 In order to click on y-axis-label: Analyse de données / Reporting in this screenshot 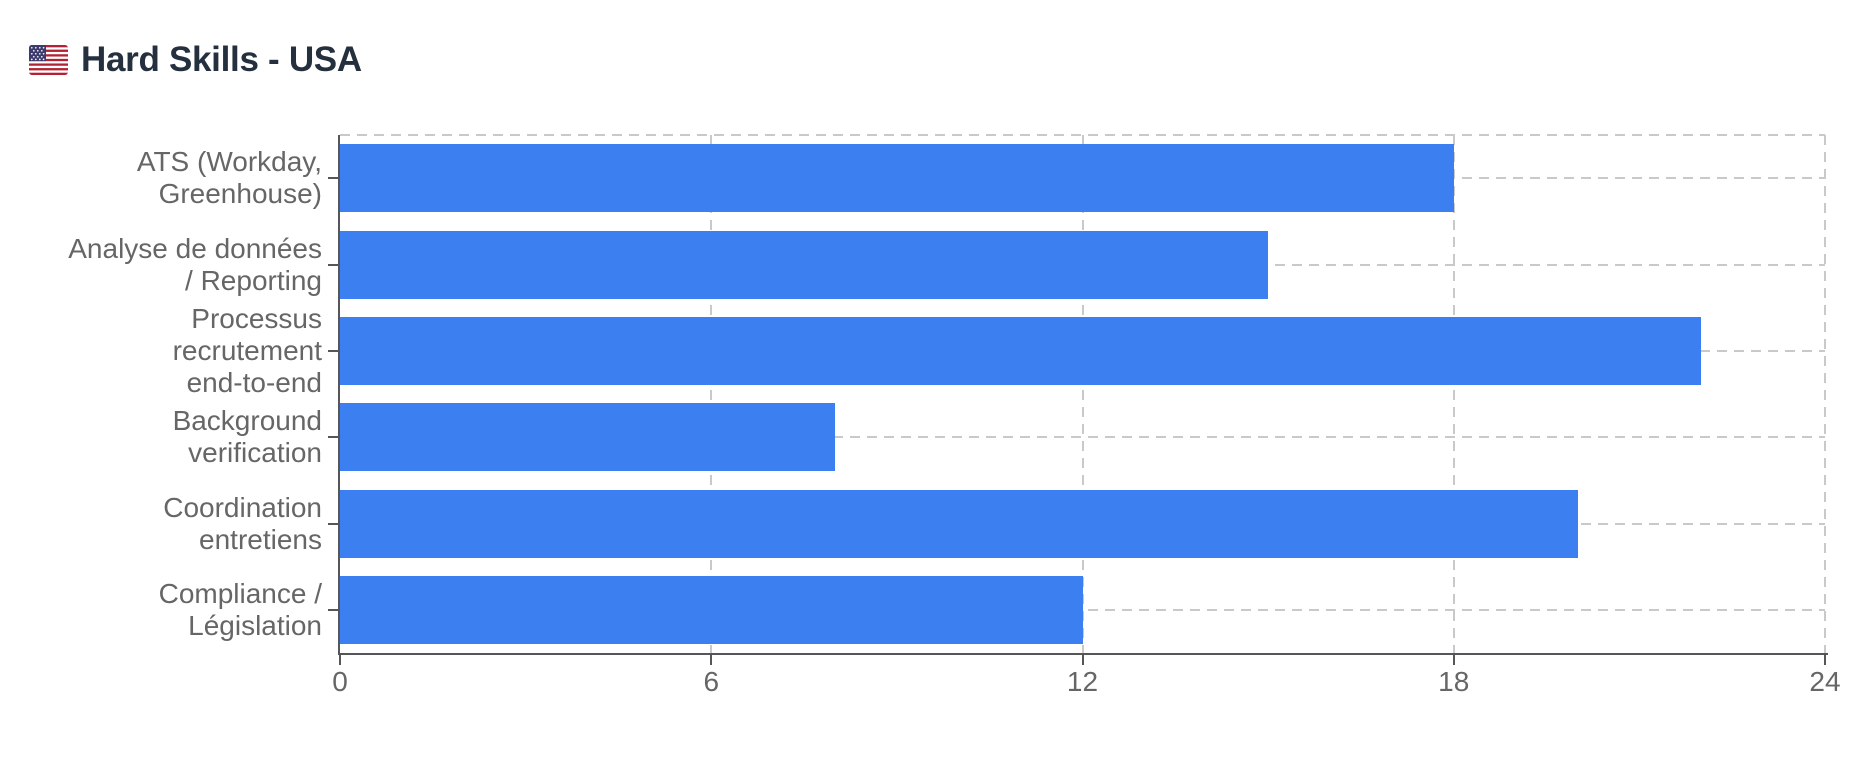, I will do `click(161, 265)`.